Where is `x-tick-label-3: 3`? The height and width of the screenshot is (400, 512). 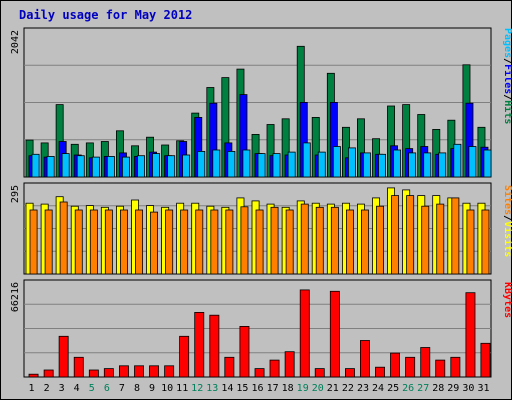 x-tick-label-3: 3 is located at coordinates (62, 388).